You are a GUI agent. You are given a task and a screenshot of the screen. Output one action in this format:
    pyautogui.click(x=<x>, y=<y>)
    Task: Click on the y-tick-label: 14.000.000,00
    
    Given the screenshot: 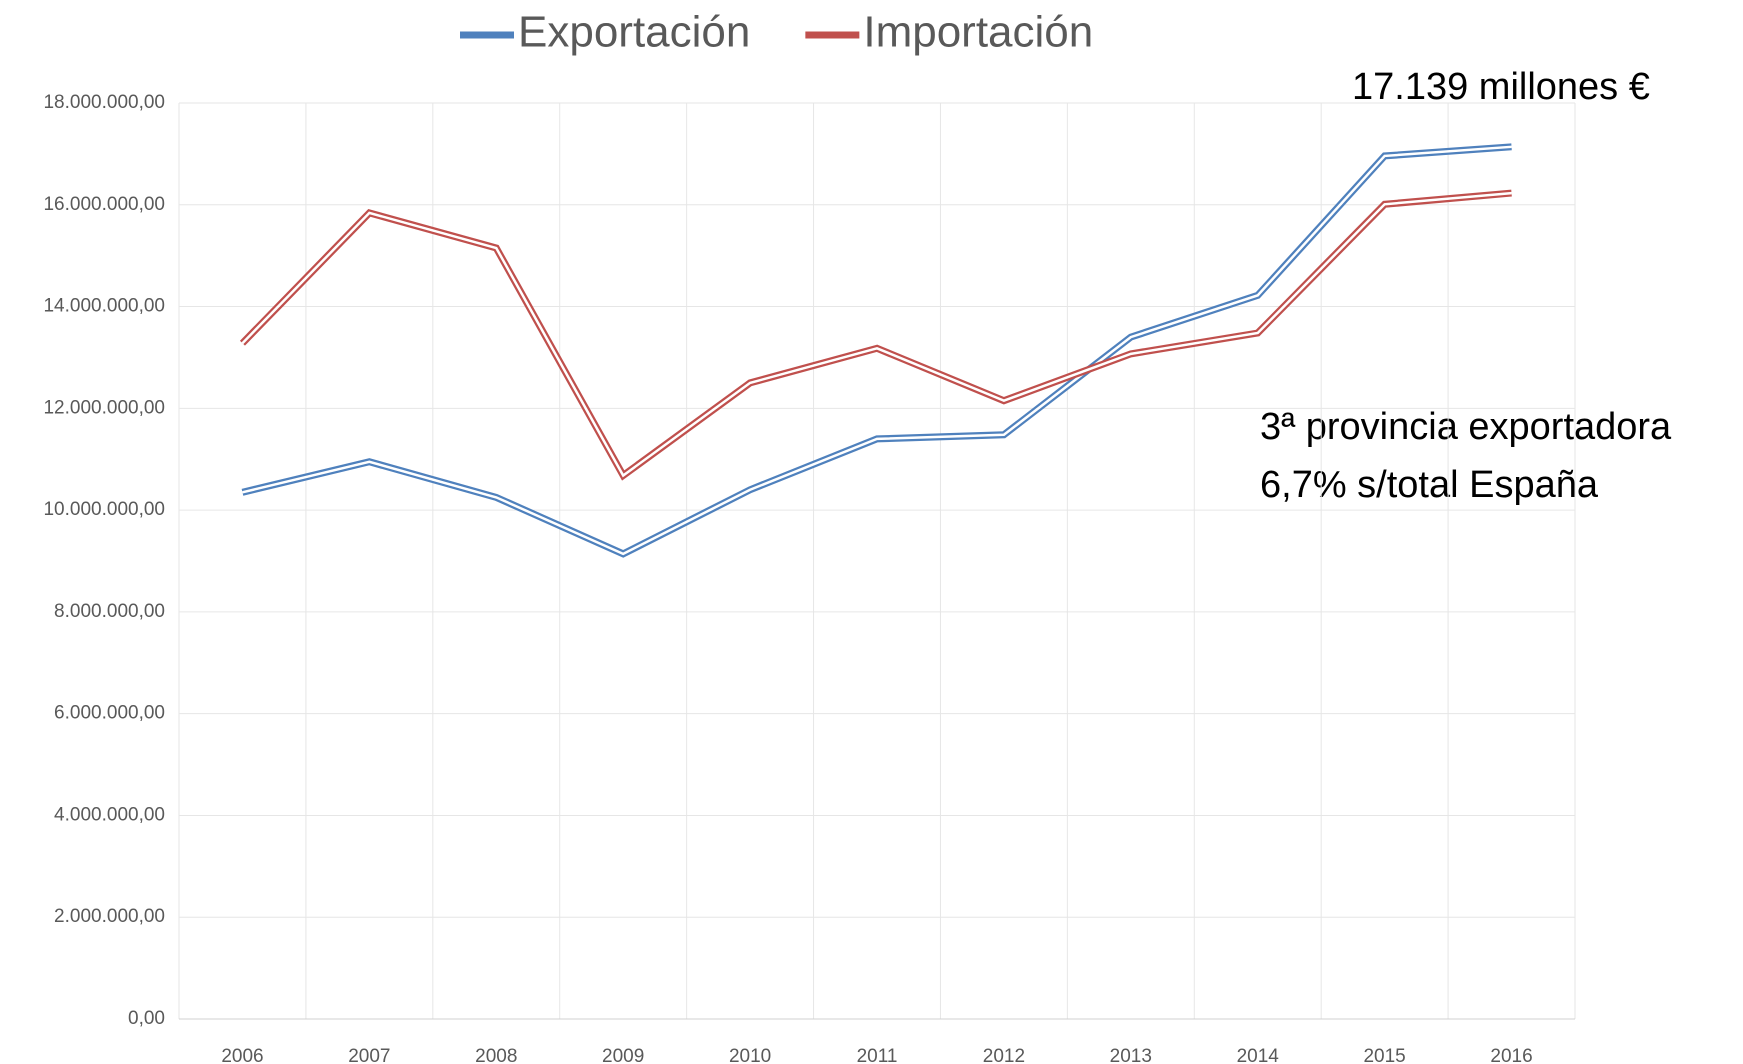 What is the action you would take?
    pyautogui.click(x=104, y=306)
    